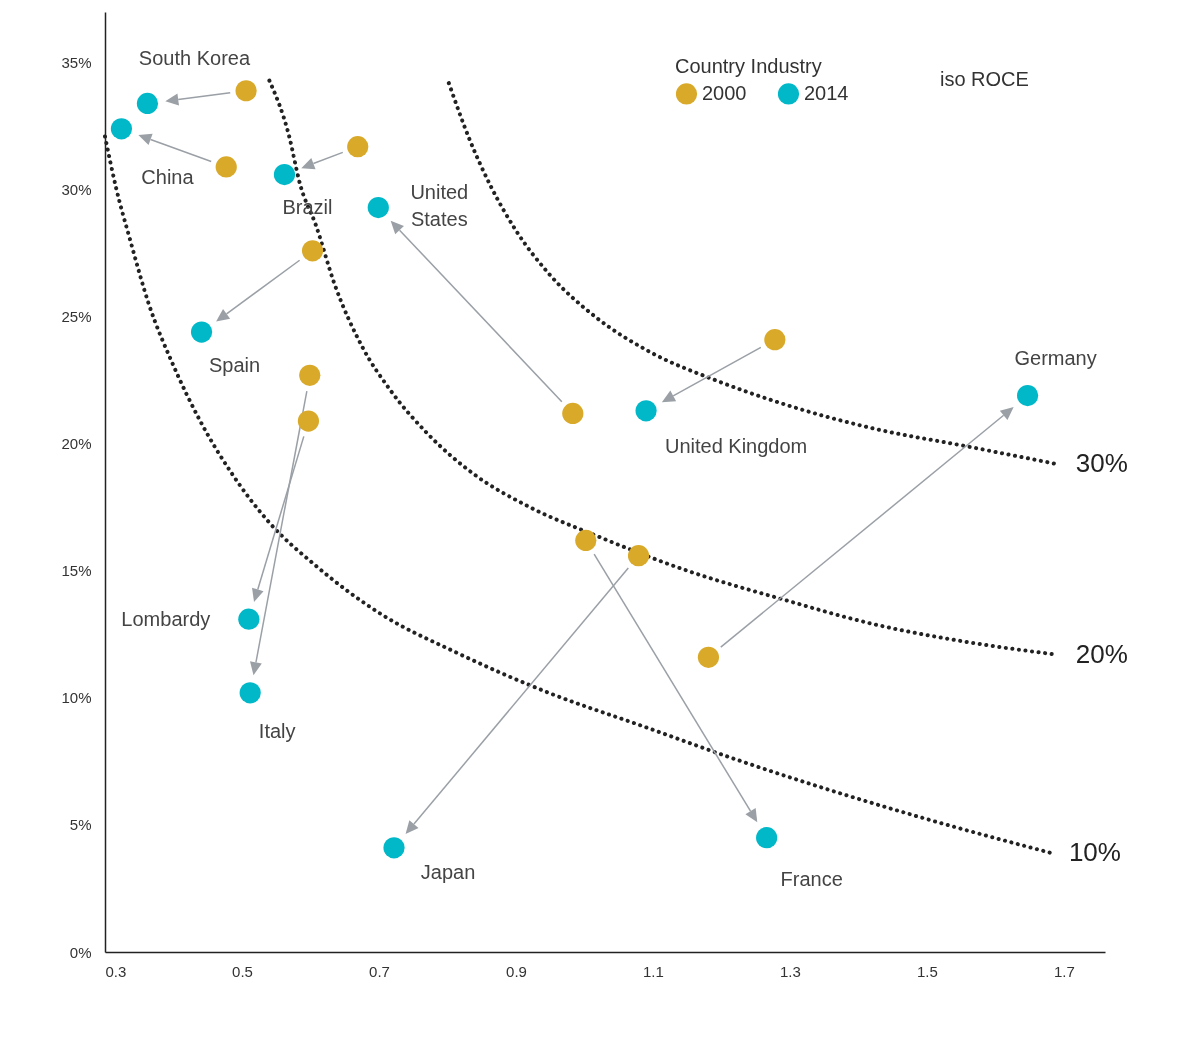 The height and width of the screenshot is (1037, 1182). Describe the element at coordinates (166, 619) in the screenshot. I see `annotation: Lombardy` at that location.